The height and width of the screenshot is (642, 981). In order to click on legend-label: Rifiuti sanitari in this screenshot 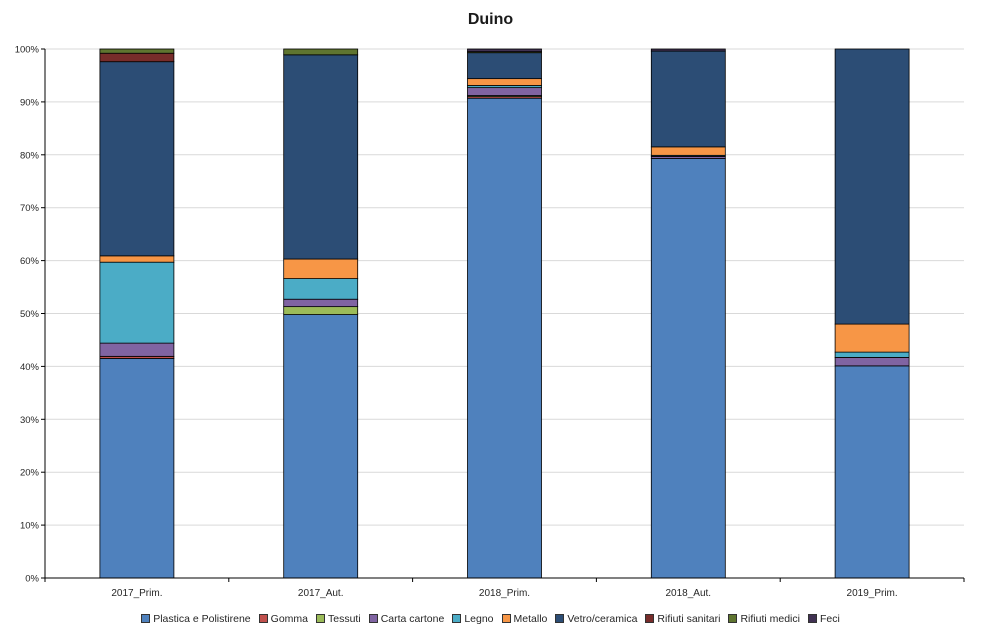, I will do `click(689, 619)`.